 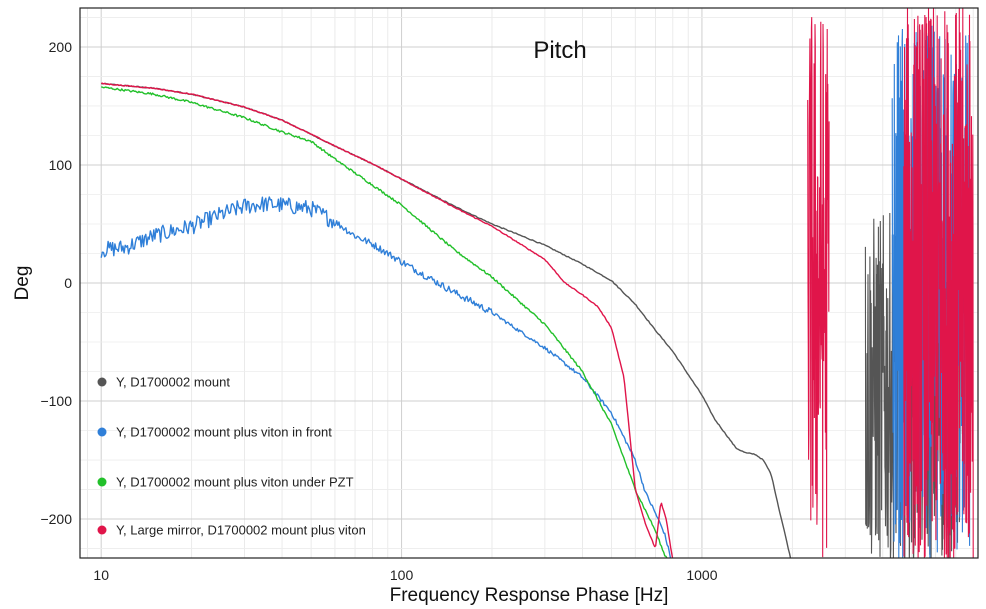 I want to click on y-tick-labels: −200 −100 0 100 200, so click(x=56, y=283).